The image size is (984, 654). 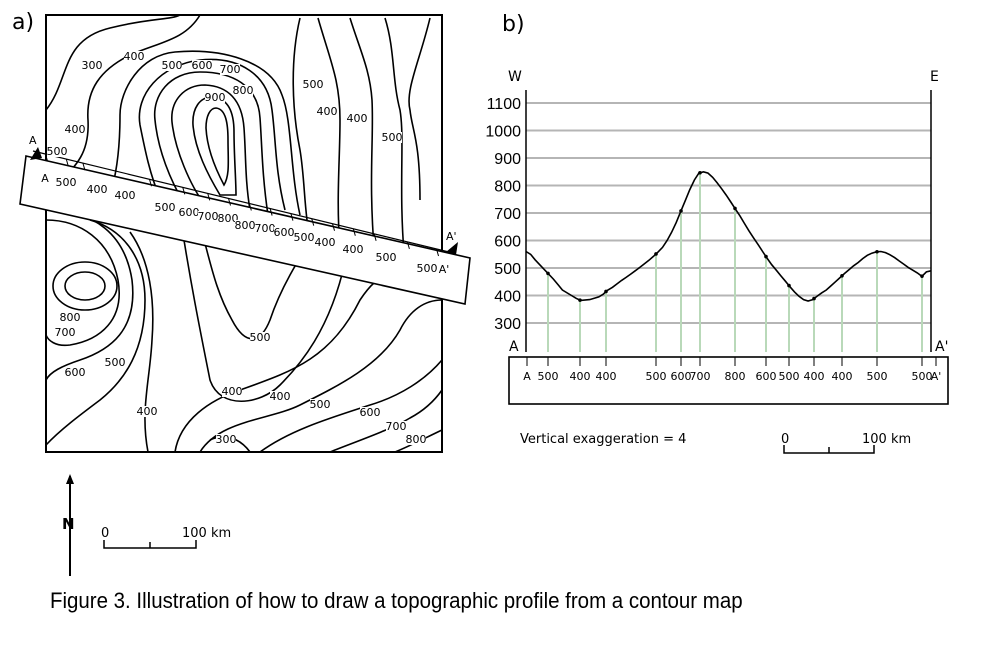 I want to click on y-tick-labels: 300 400 500 600 700 800 900 1000 1100, so click(x=503, y=214).